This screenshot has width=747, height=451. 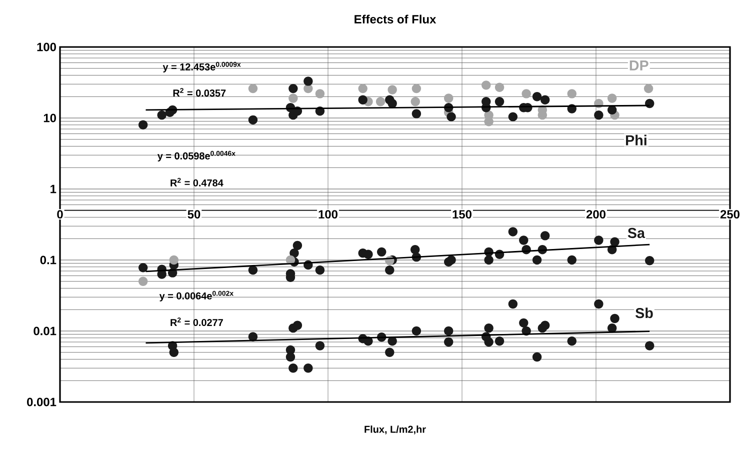 What do you see at coordinates (730, 214) in the screenshot?
I see `x-tick-label: 250` at bounding box center [730, 214].